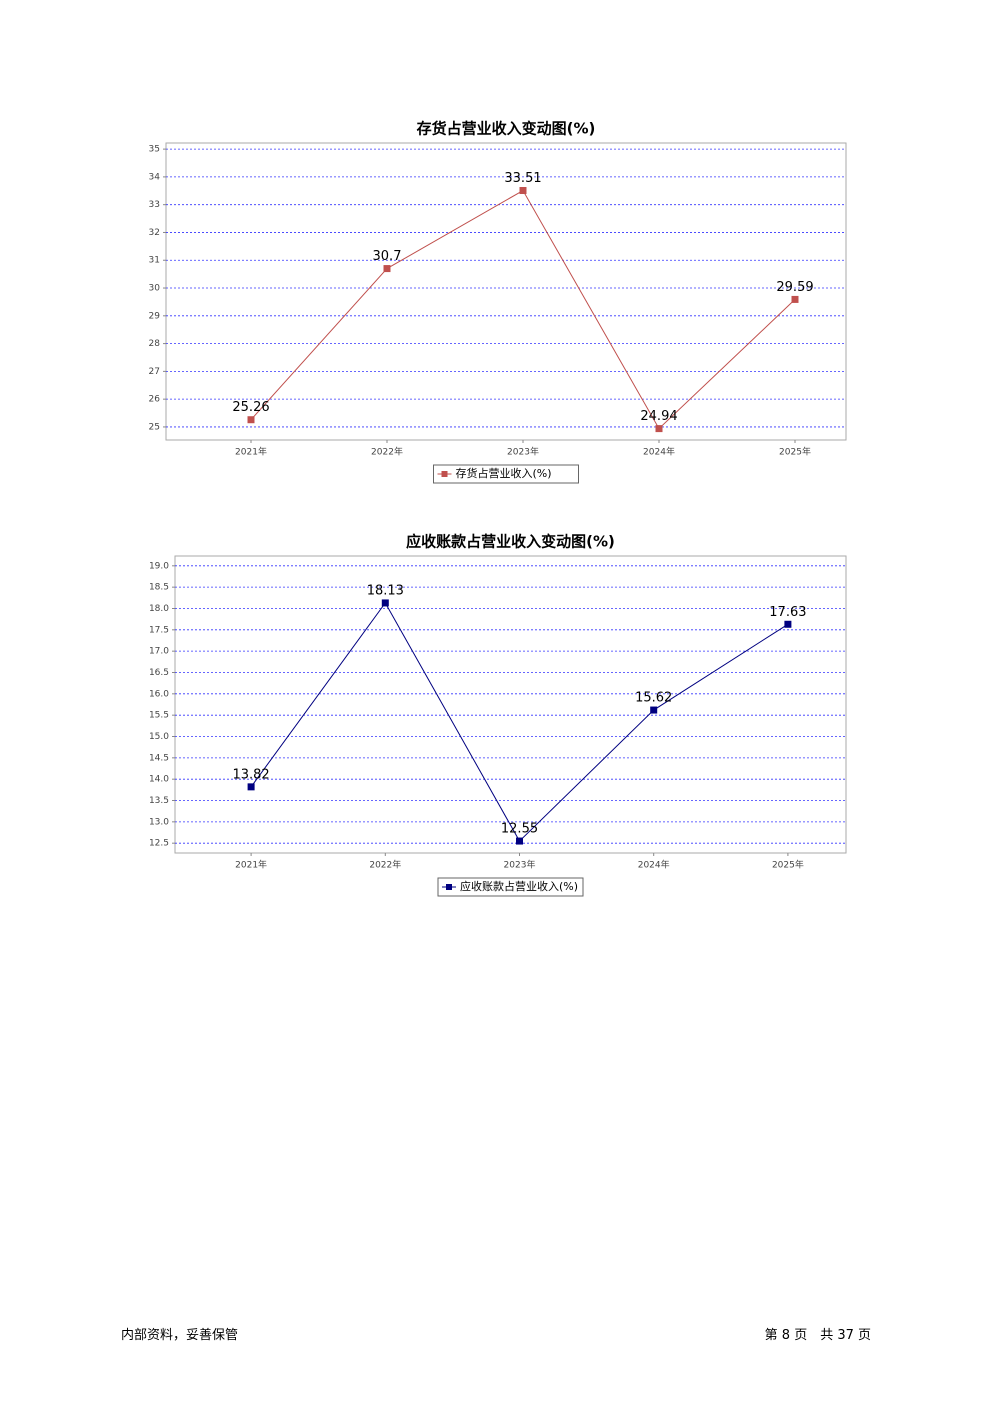  What do you see at coordinates (155, 316) in the screenshot?
I see `y-tick-label: 29` at bounding box center [155, 316].